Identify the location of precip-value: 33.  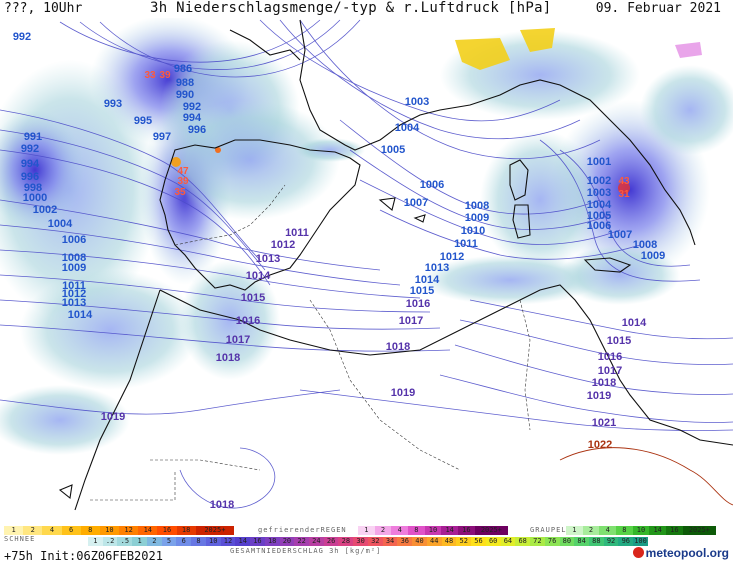
(150, 75).